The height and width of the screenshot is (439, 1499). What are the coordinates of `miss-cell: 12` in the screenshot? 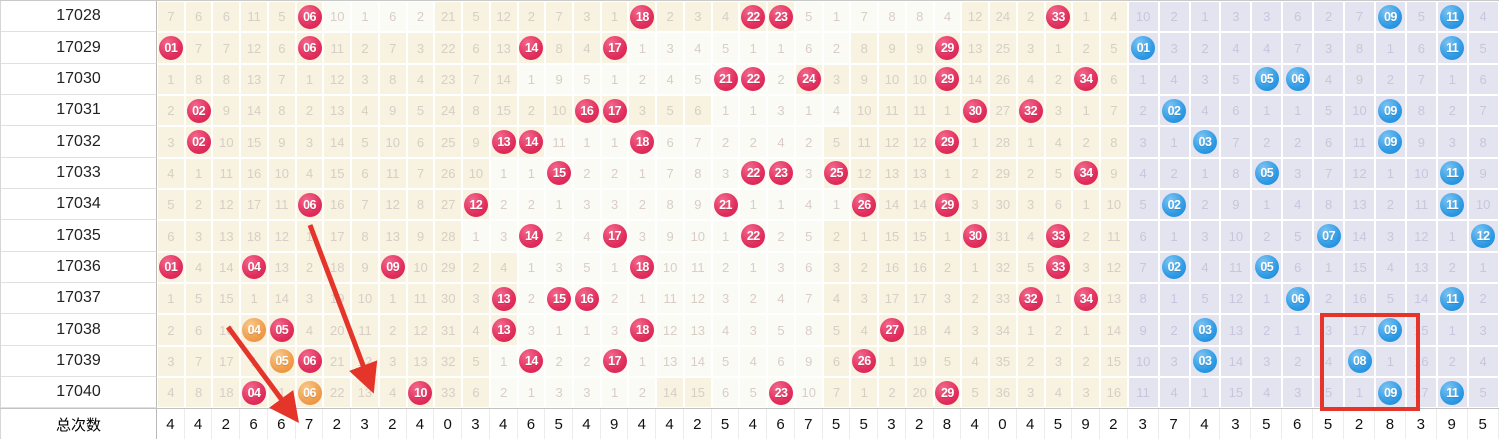 It's located at (503, 17).